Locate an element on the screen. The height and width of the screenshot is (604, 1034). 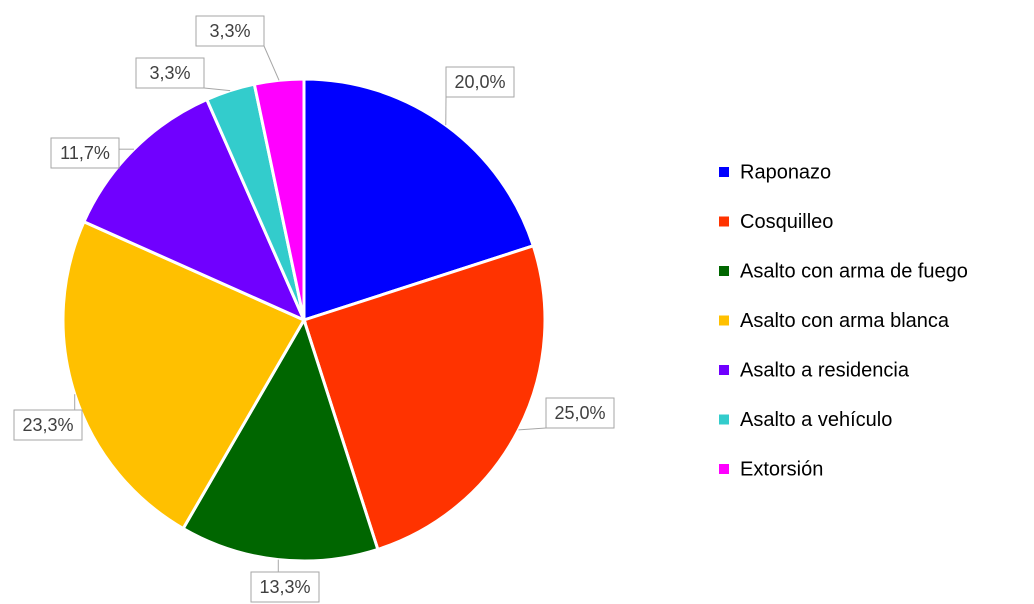
legend-label: Raponazo is located at coordinates (785, 172).